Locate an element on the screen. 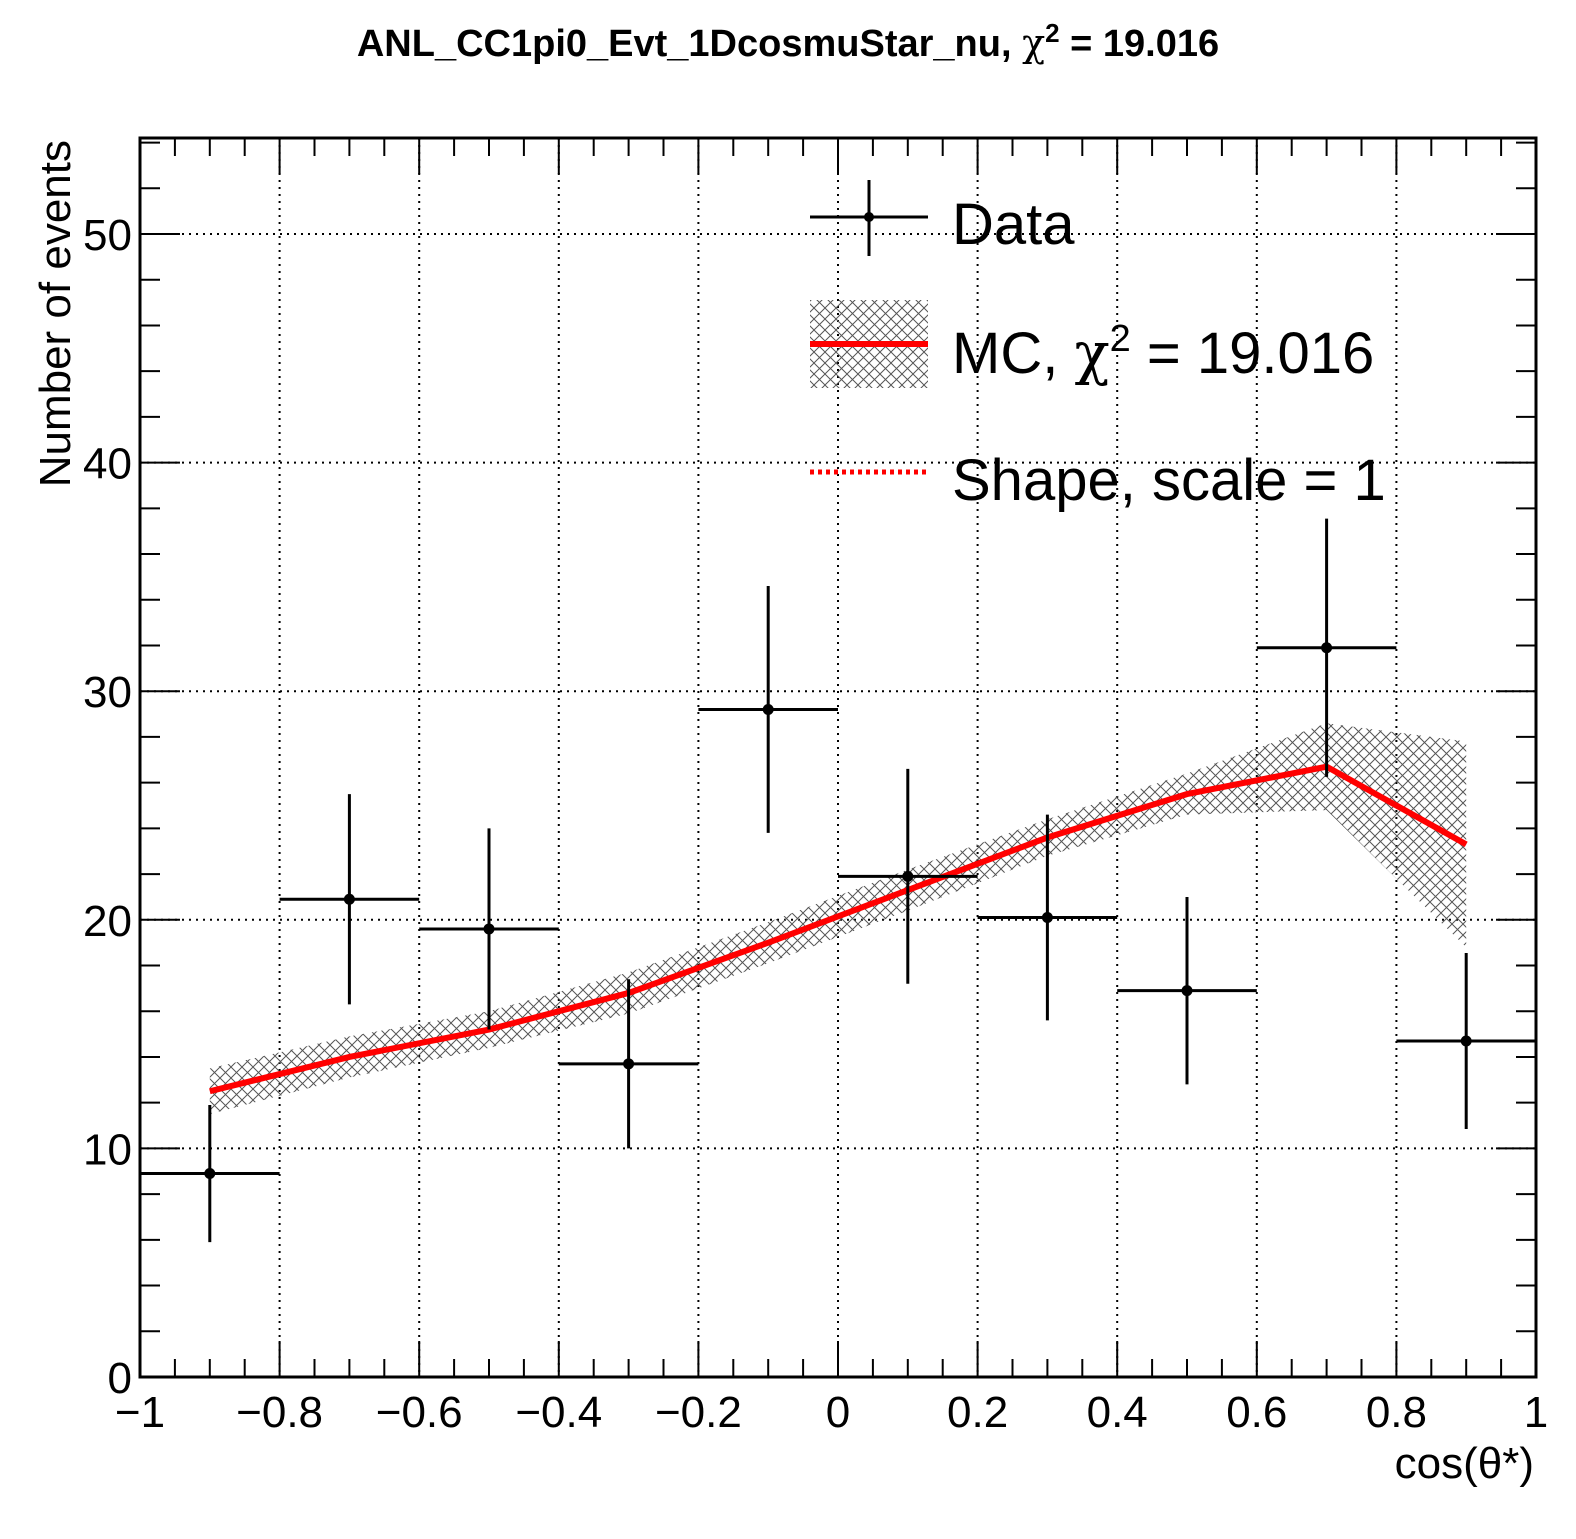  y-tick-label: 50 is located at coordinates (107, 235).